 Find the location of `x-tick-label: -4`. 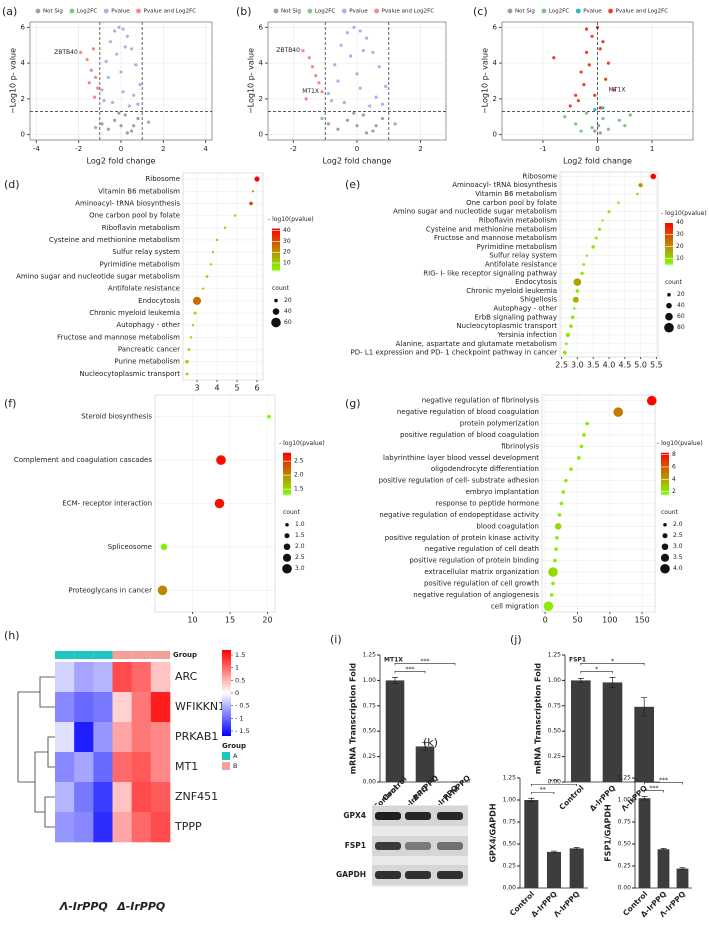

x-tick-label: -4 is located at coordinates (37, 149).